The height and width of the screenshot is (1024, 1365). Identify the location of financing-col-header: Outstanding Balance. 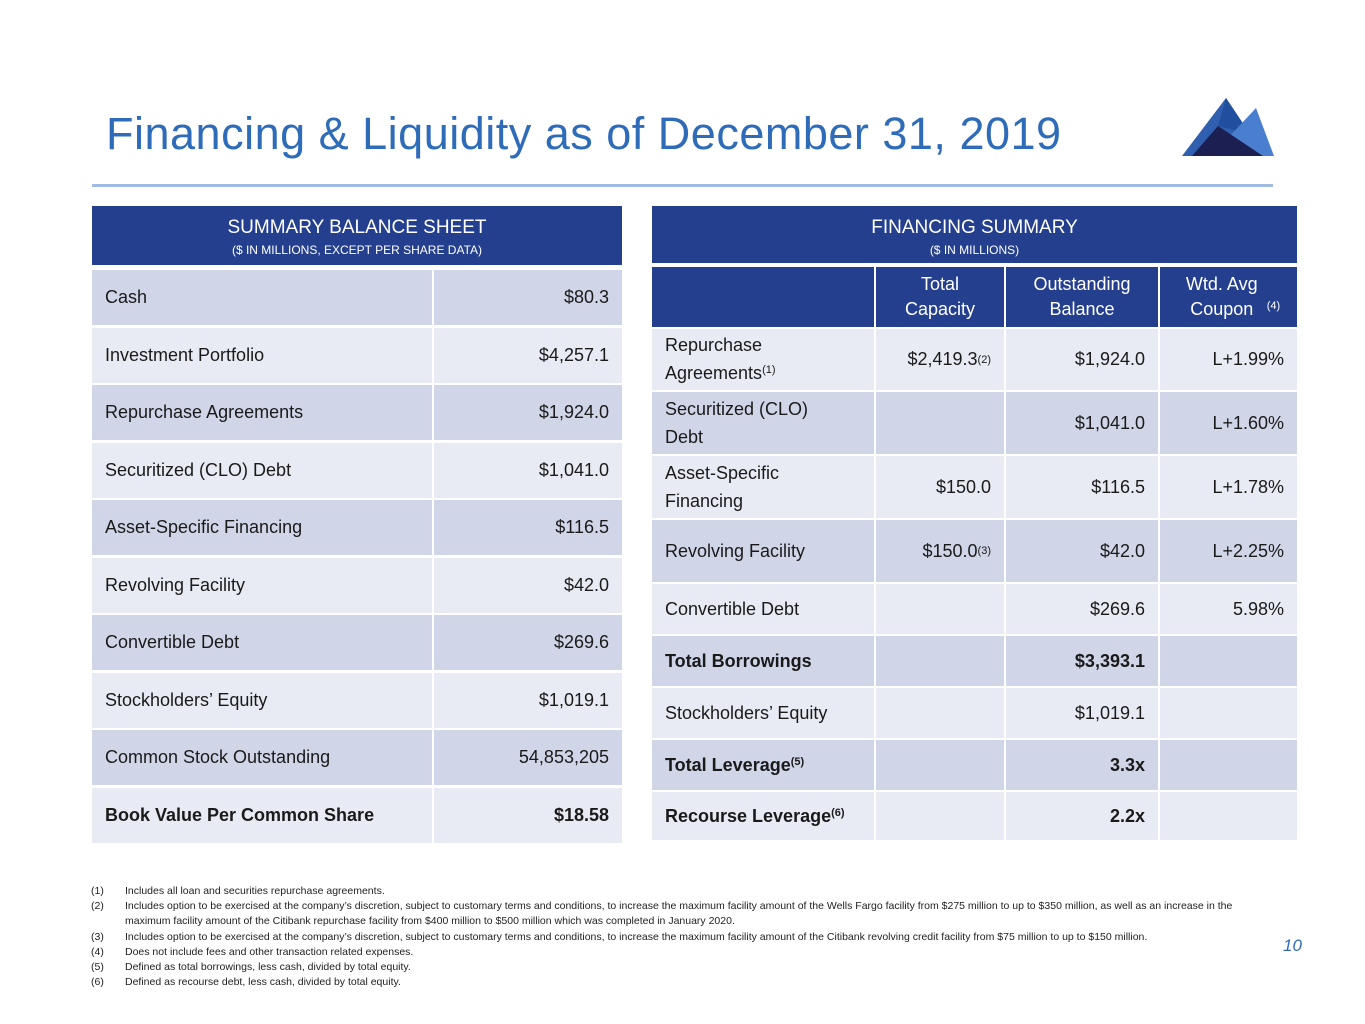
(1082, 297).